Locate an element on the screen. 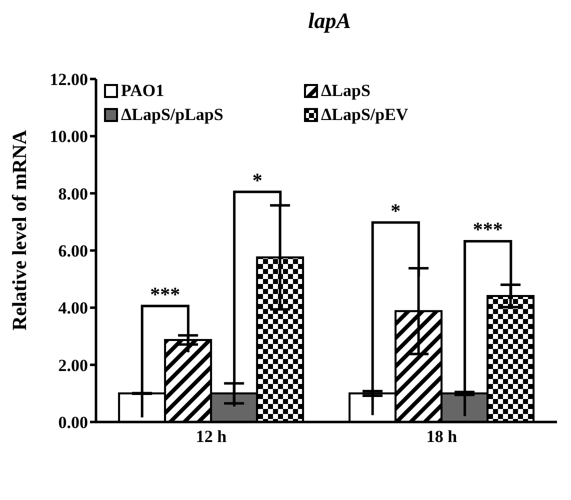 Image resolution: width=571 pixels, height=500 pixels. legend-label: ΔLapS/pEV is located at coordinates (364, 115).